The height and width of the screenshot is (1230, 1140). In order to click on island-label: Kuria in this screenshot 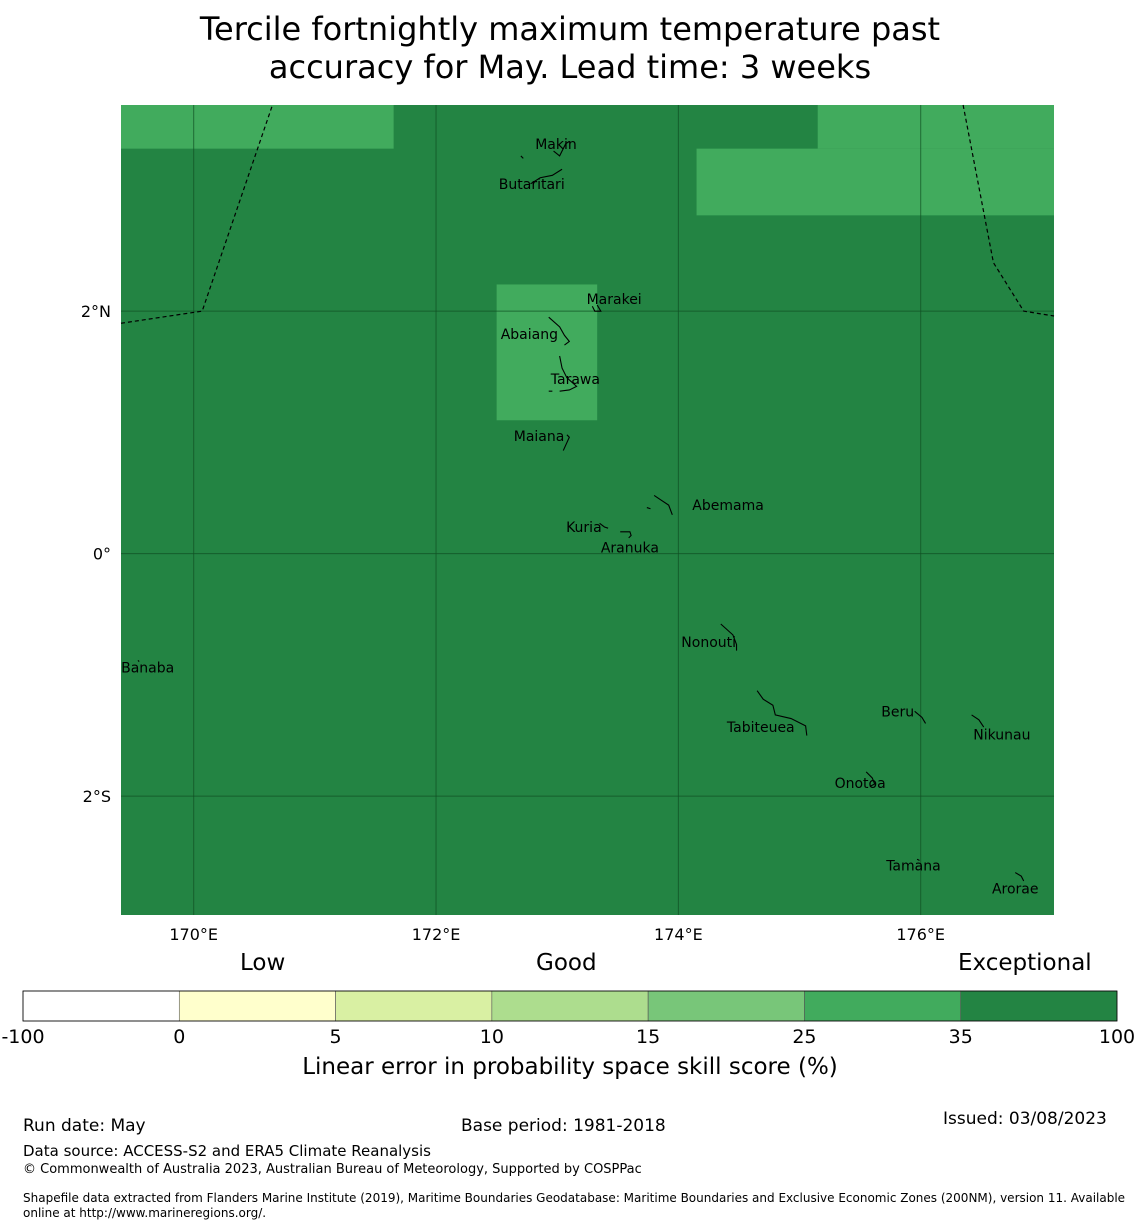, I will do `click(584, 528)`.